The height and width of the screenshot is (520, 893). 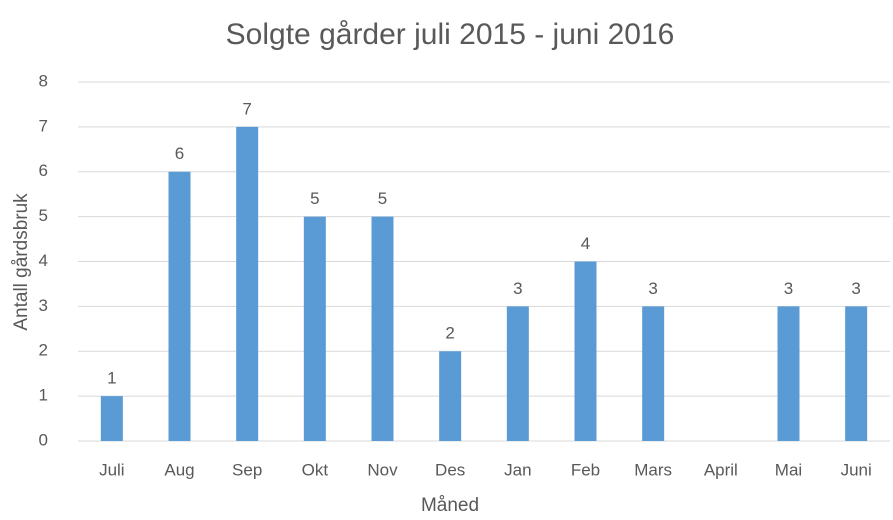 What do you see at coordinates (315, 469) in the screenshot?
I see `x-tick-label: Okt` at bounding box center [315, 469].